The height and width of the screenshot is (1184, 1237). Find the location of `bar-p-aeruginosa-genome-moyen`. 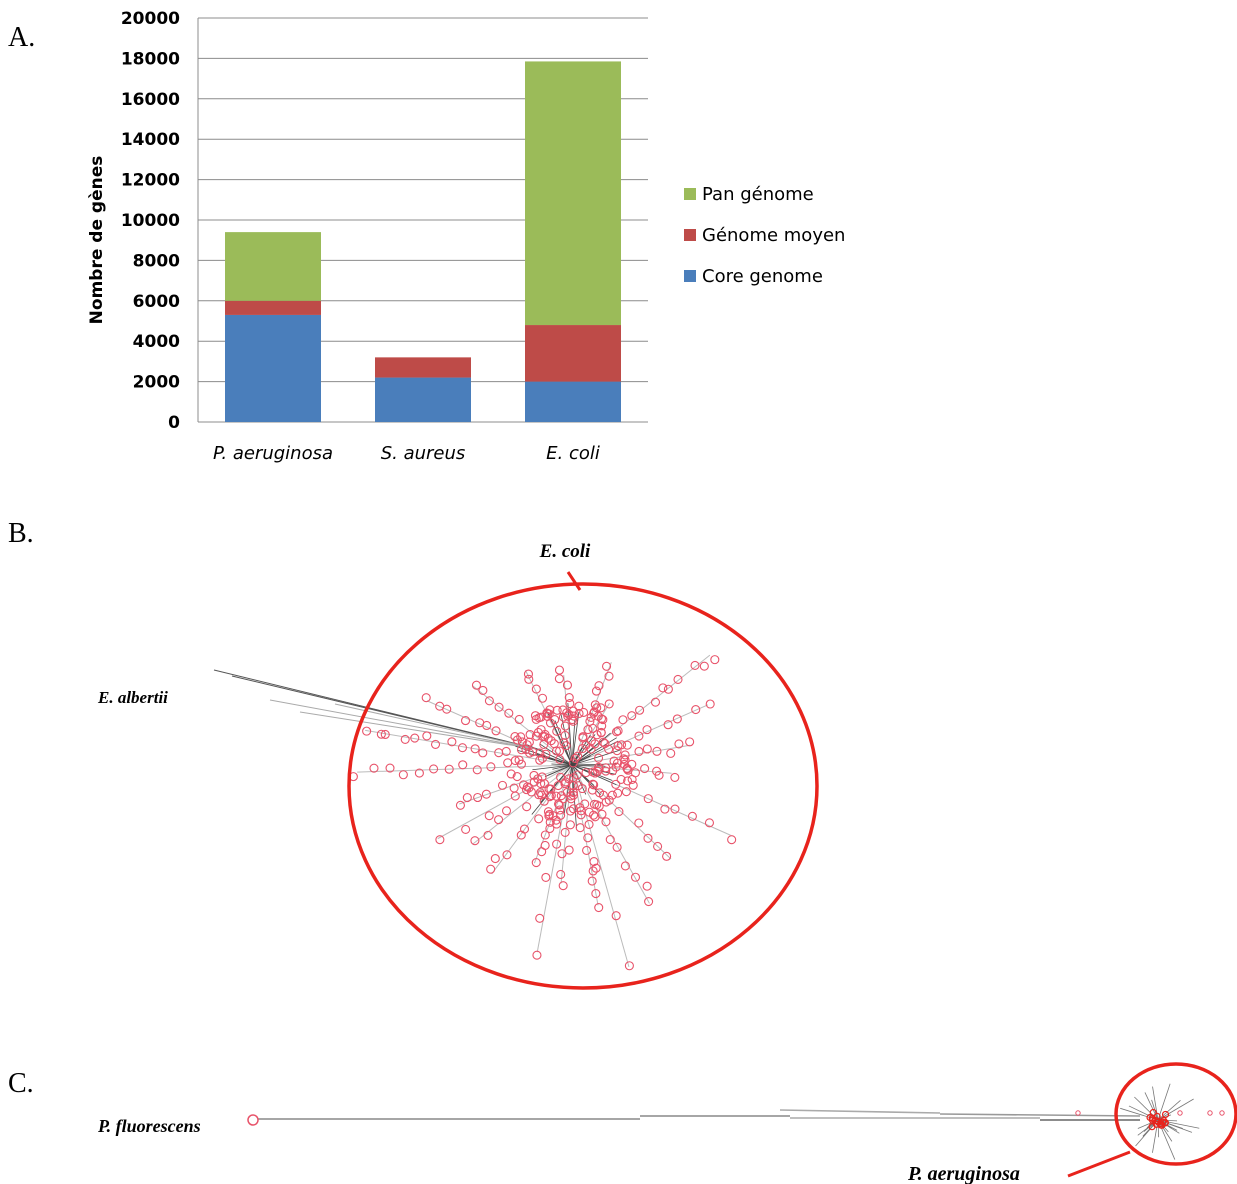

bar-p-aeruginosa-genome-moyen is located at coordinates (273, 307).